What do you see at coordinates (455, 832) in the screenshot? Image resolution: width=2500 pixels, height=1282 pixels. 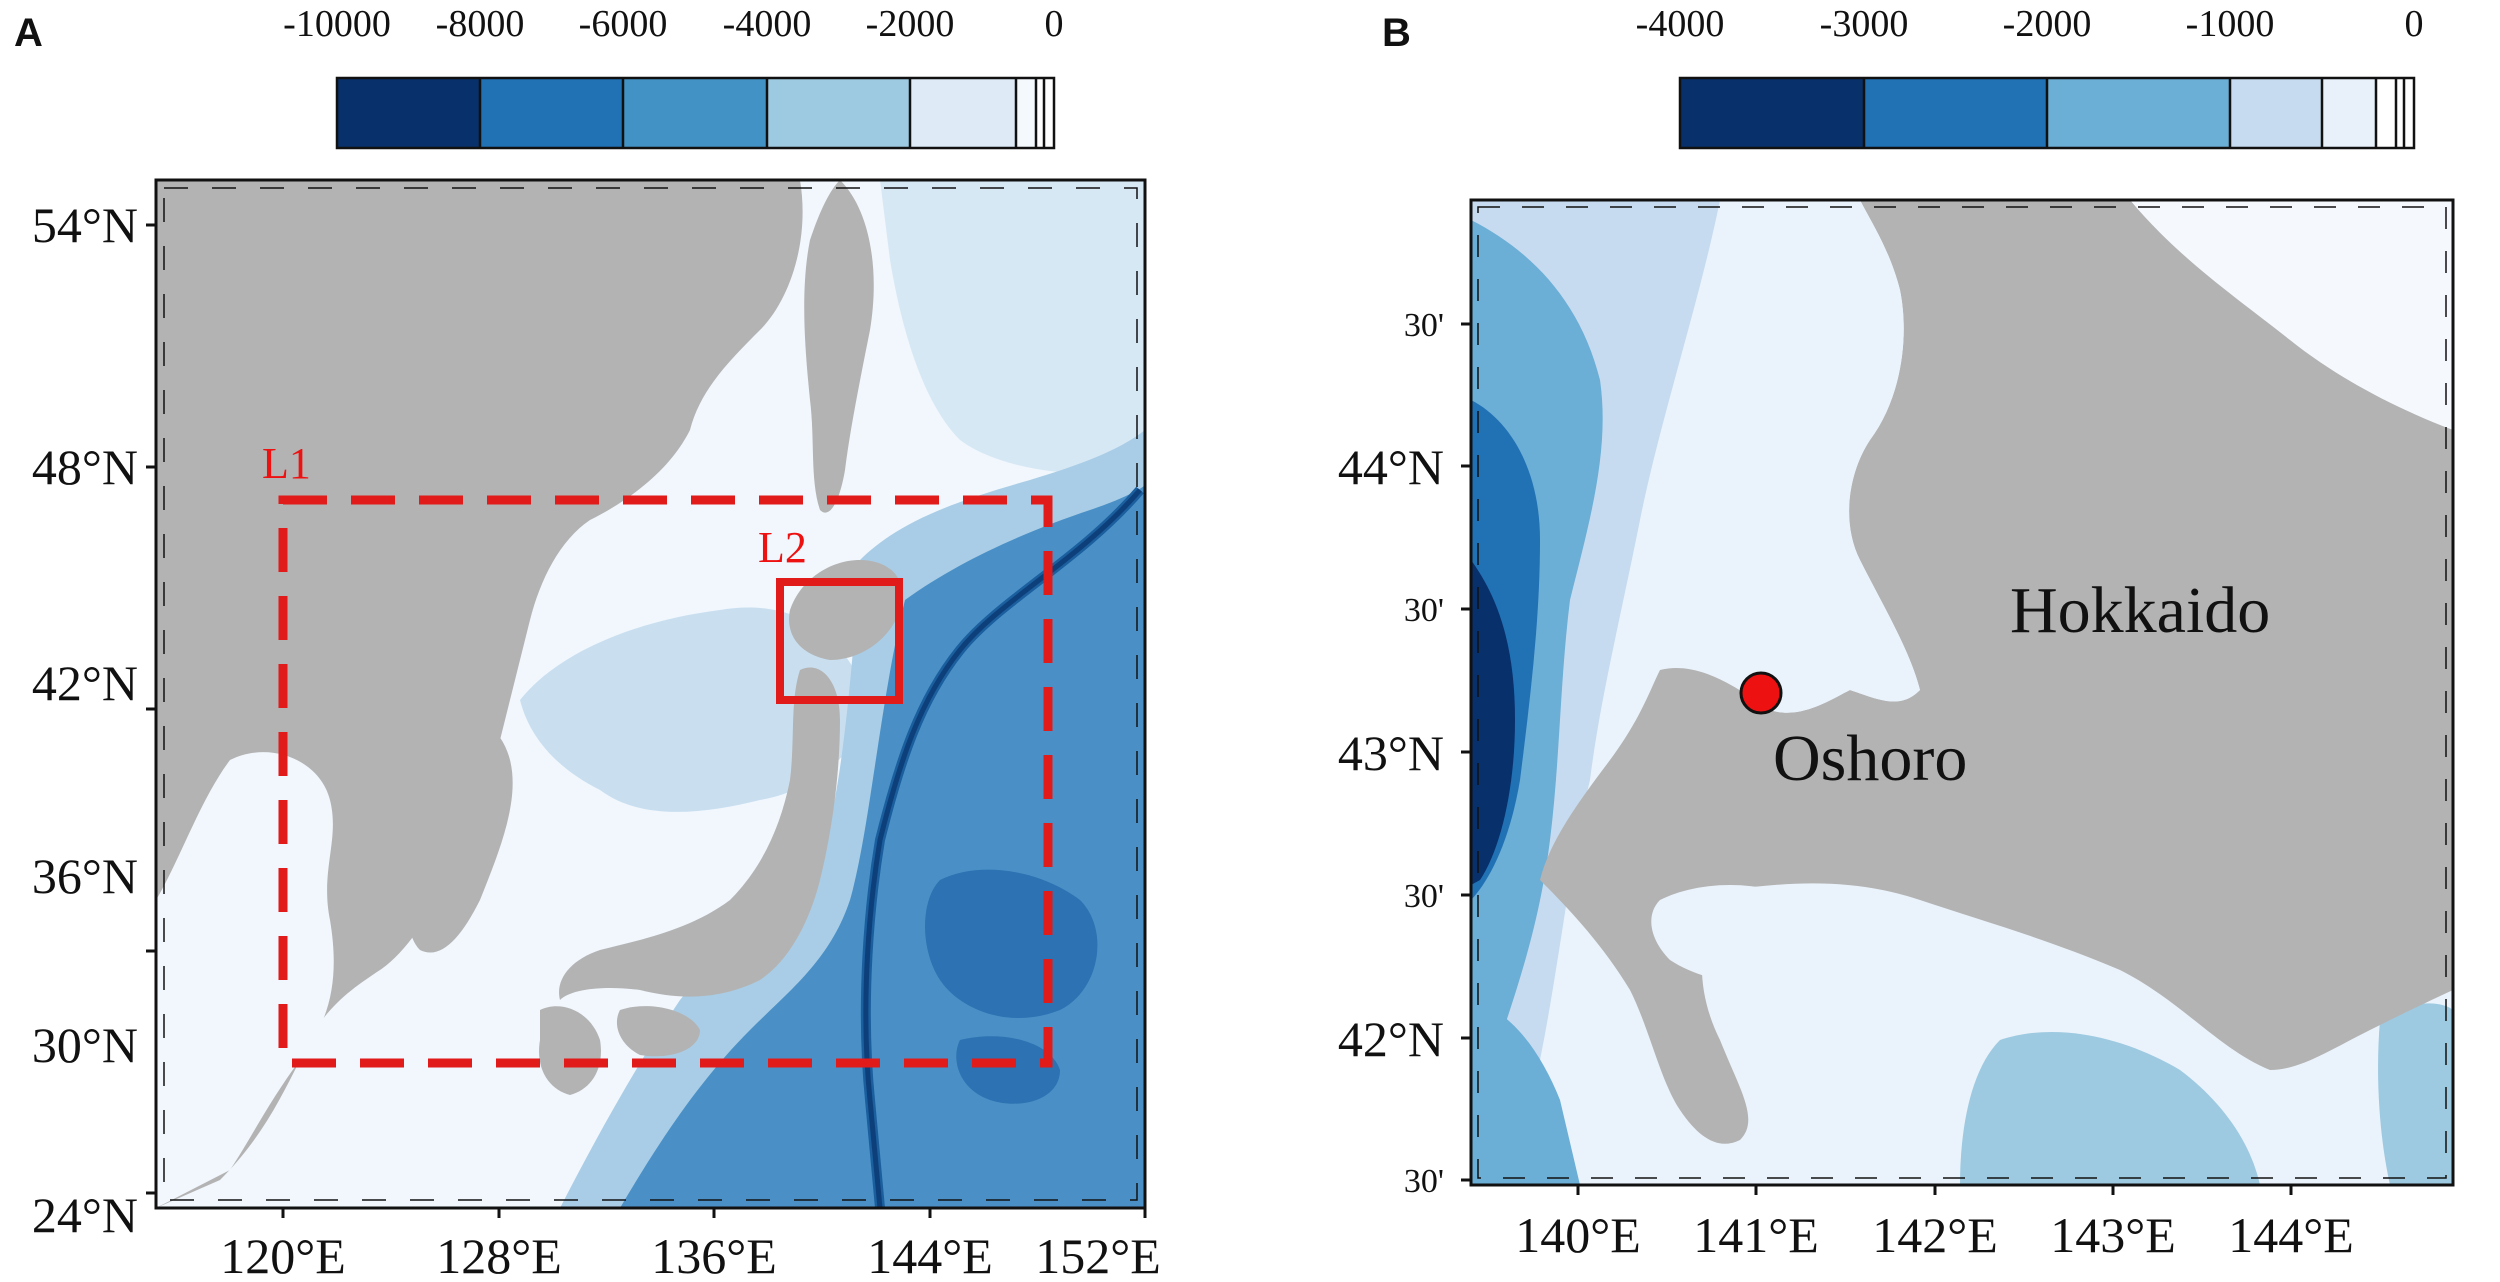 I see `land-korea` at bounding box center [455, 832].